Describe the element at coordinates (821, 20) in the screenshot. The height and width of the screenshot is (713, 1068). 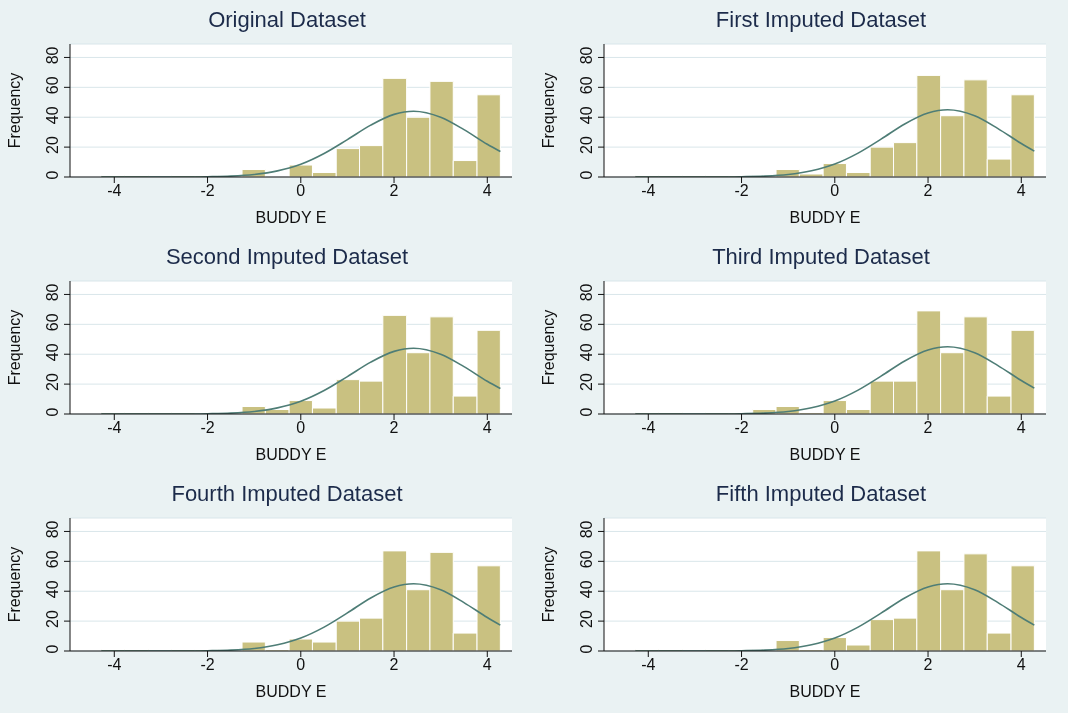
I see `chart-title: First Imputed Dataset` at that location.